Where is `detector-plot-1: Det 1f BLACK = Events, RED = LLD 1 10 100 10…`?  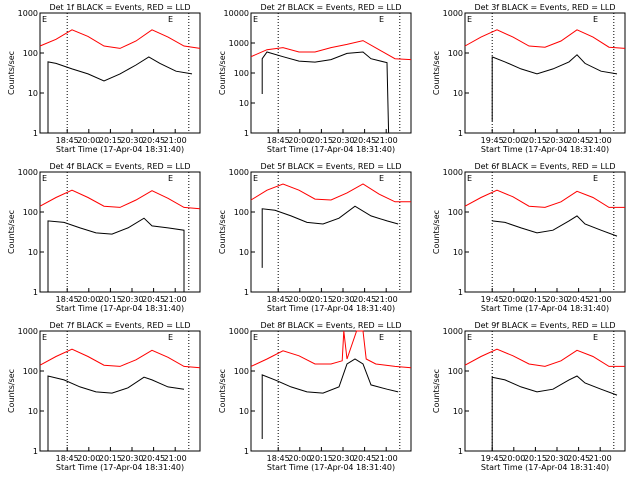
detector-plot-1: Det 1f BLACK = Events, RED = LLD 1 10 100 10… is located at coordinates (104, 78).